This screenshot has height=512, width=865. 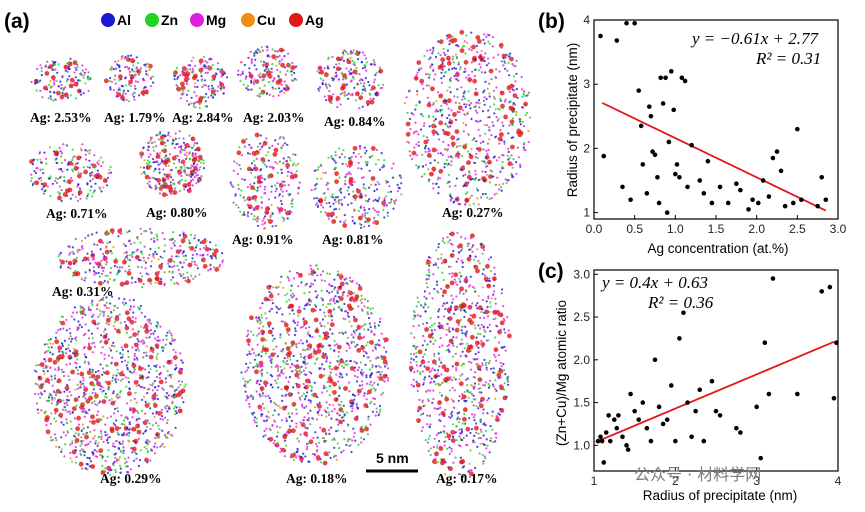 I want to click on precipitate-label: Ag: 1.79%, so click(x=135, y=117).